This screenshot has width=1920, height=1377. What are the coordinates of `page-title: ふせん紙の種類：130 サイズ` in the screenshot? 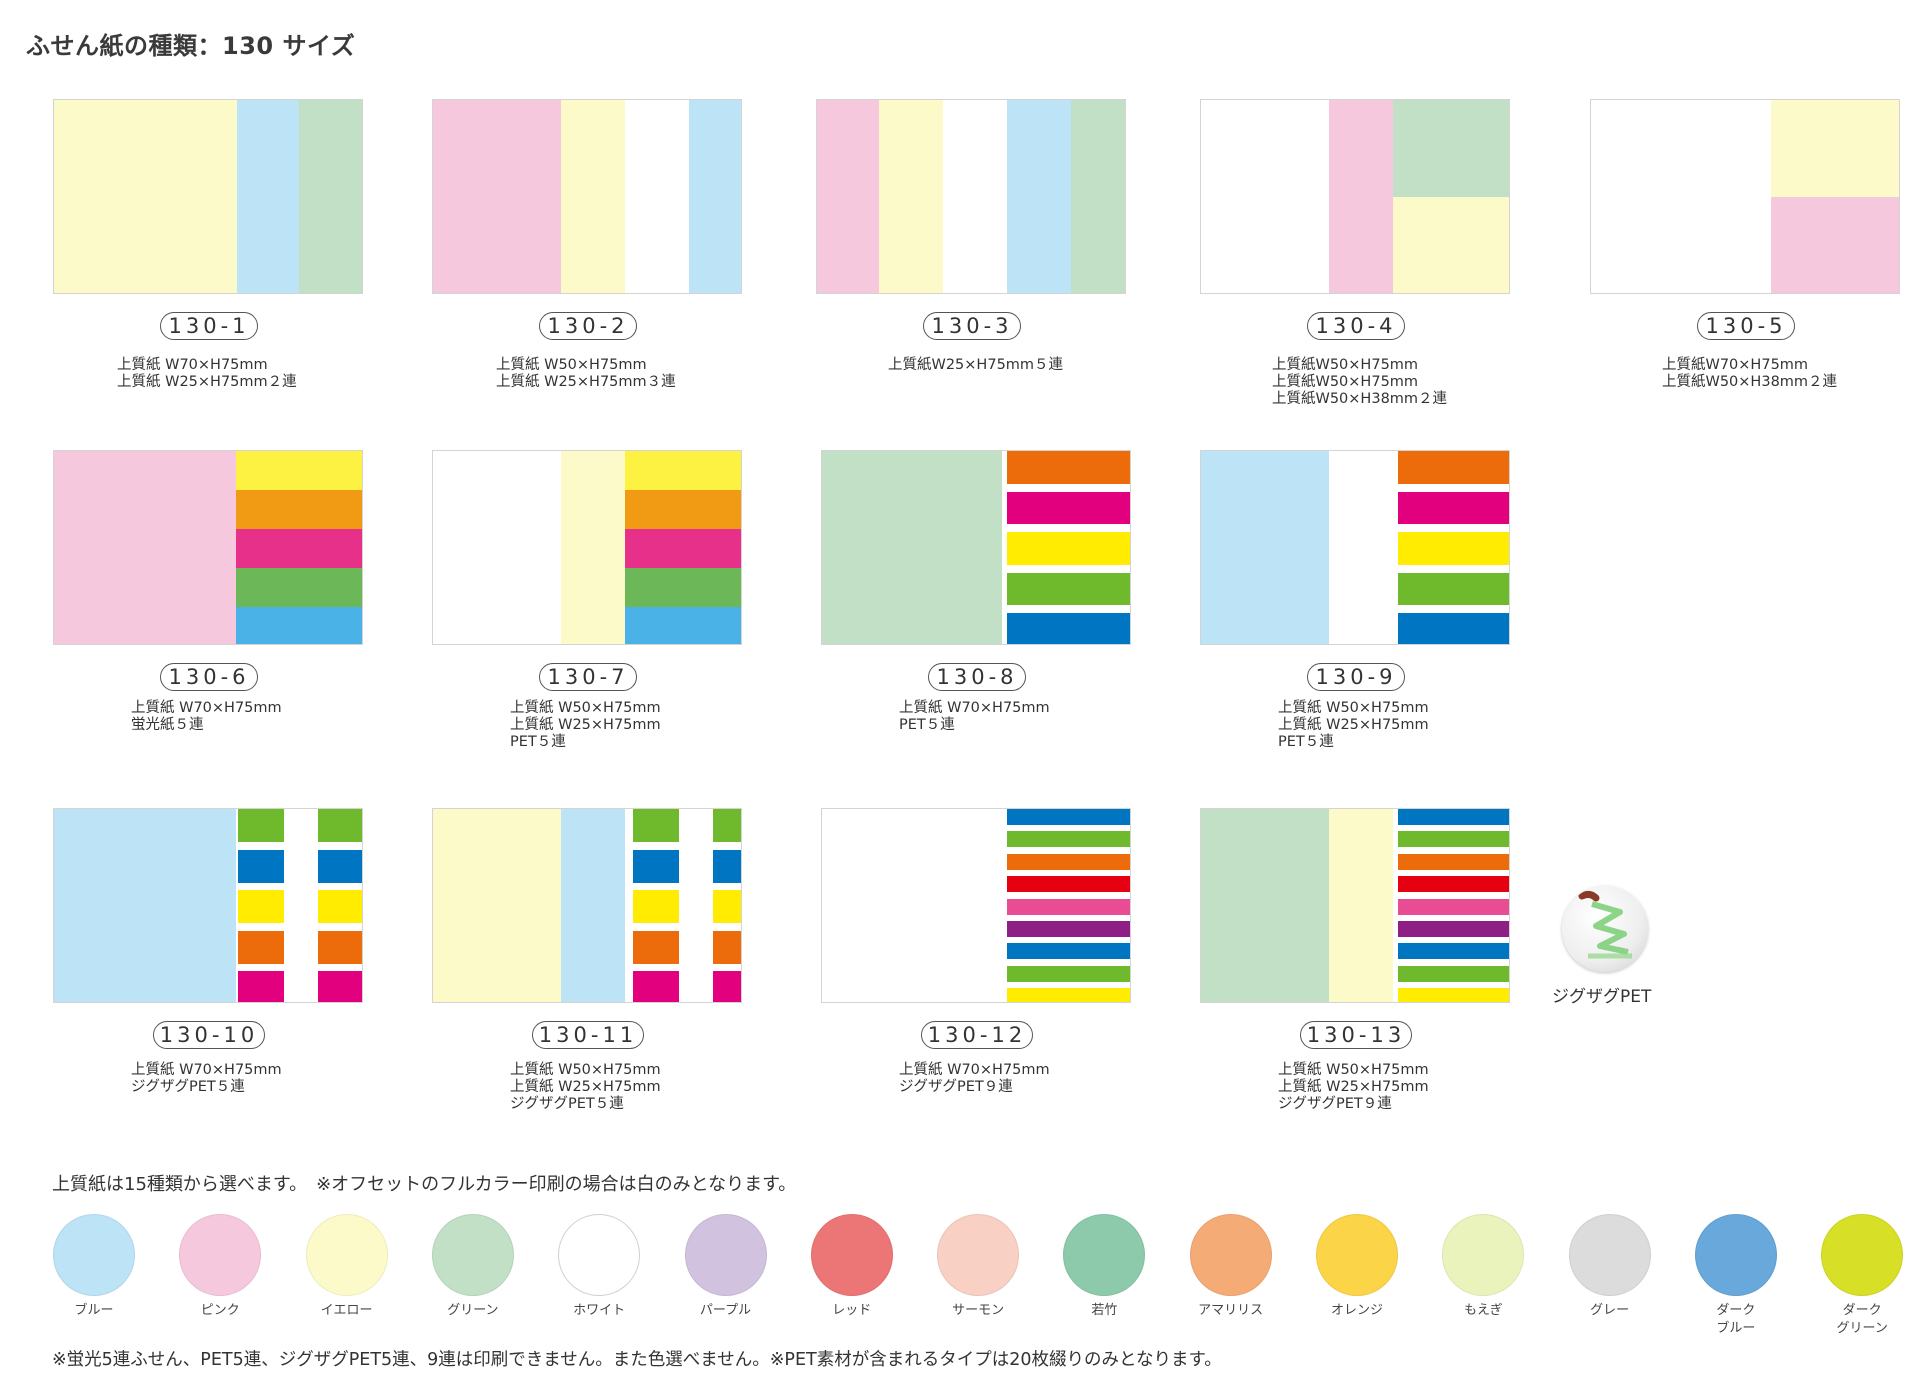 It's located at (191, 46).